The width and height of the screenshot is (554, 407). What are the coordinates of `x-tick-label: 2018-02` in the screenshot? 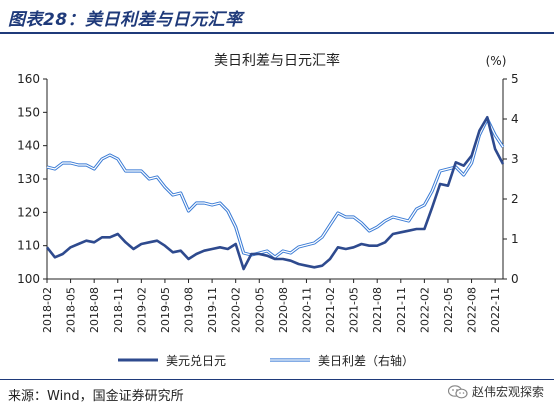 It's located at (47, 310).